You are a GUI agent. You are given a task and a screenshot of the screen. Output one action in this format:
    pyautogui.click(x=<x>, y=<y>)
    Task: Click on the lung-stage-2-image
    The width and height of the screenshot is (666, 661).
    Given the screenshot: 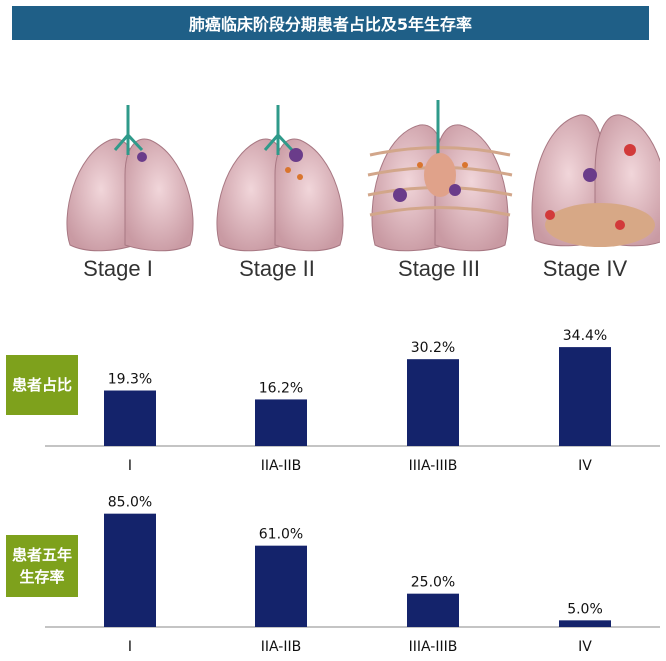 What is the action you would take?
    pyautogui.click(x=280, y=178)
    